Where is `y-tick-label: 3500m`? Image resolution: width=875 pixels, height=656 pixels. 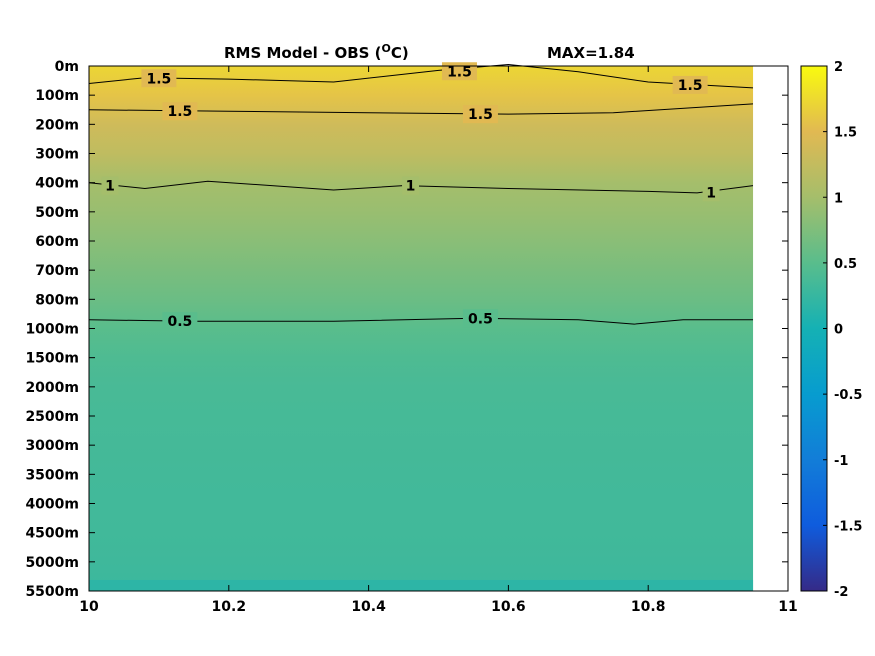 y-tick-label: 3500m is located at coordinates (52, 475).